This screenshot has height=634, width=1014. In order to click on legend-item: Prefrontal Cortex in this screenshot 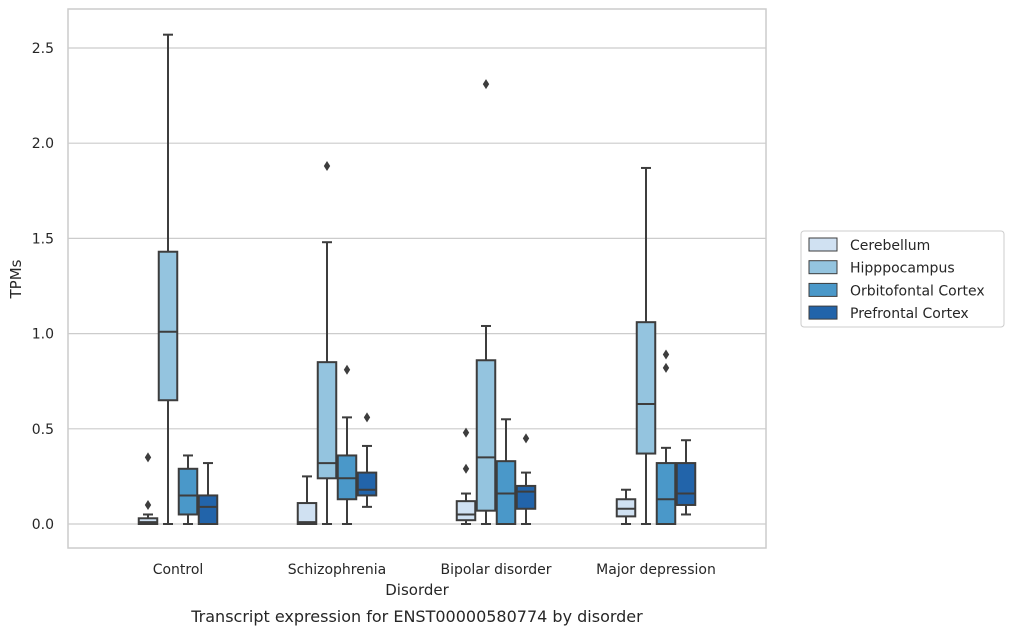, I will do `click(888, 313)`.